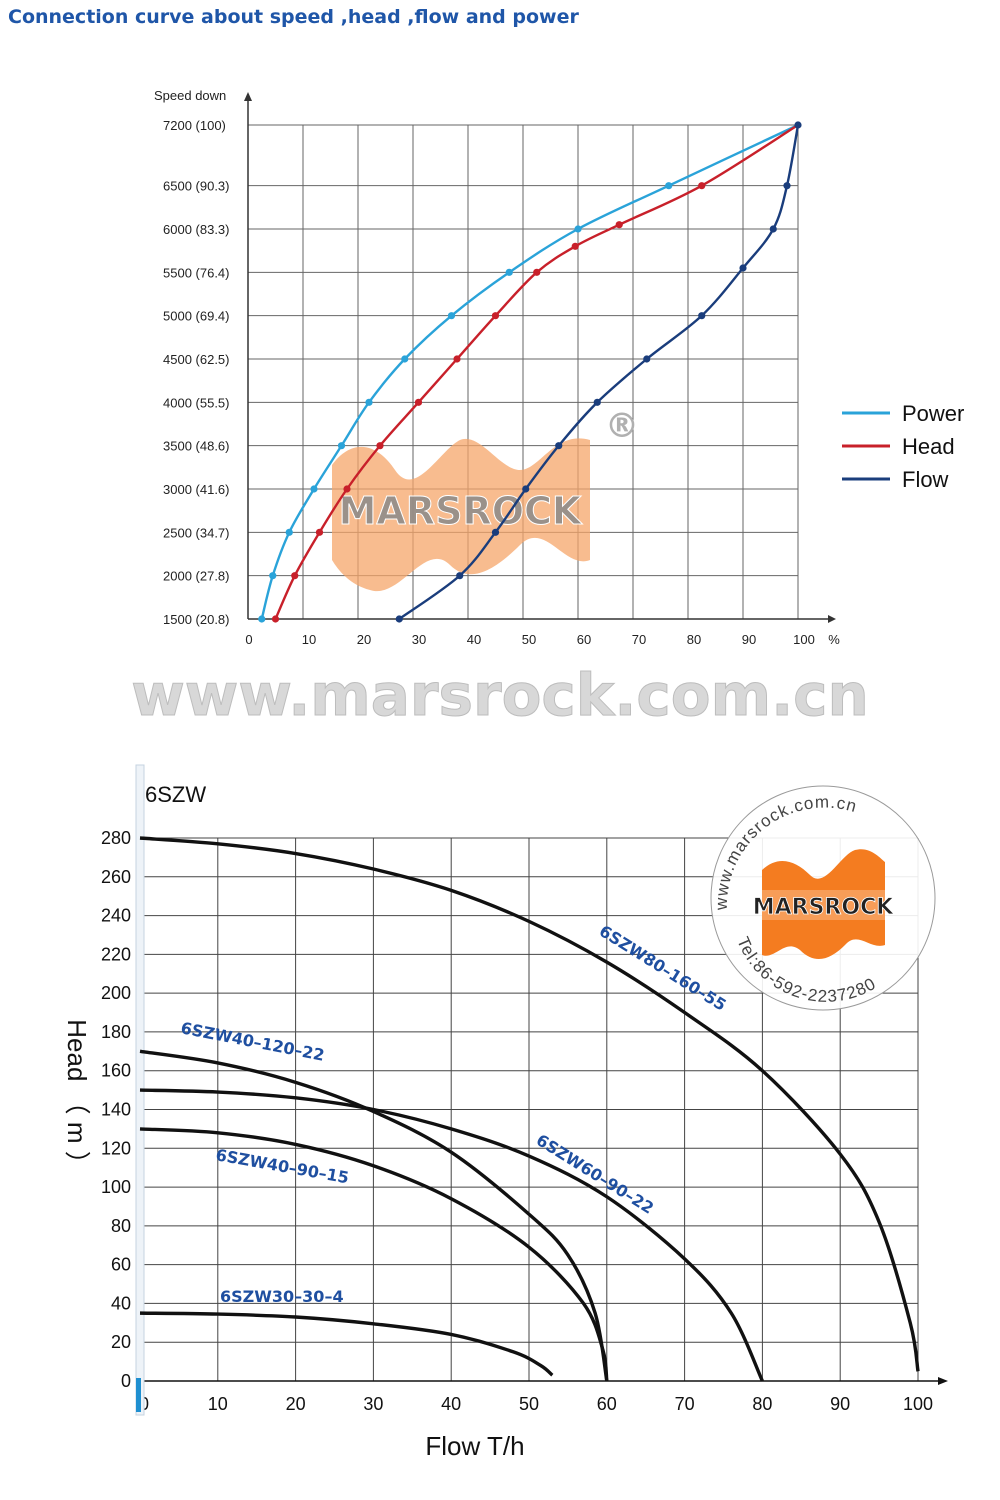 Image resolution: width=1000 pixels, height=1500 pixels. I want to click on chart1-y-tick-label: 6500 (90.3), so click(196, 186).